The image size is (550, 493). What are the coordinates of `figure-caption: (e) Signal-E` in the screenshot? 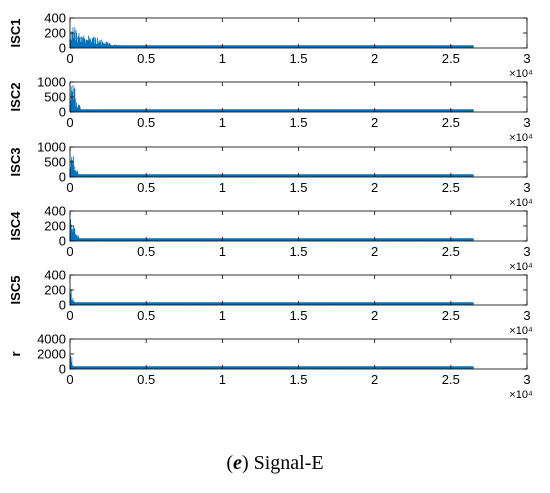 It's located at (275, 463).